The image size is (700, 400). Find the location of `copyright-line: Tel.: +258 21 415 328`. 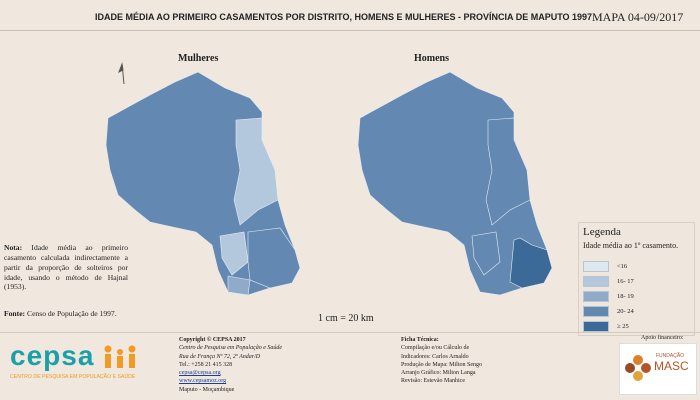

copyright-line: Tel.: +258 21 415 328 is located at coordinates (206, 364).